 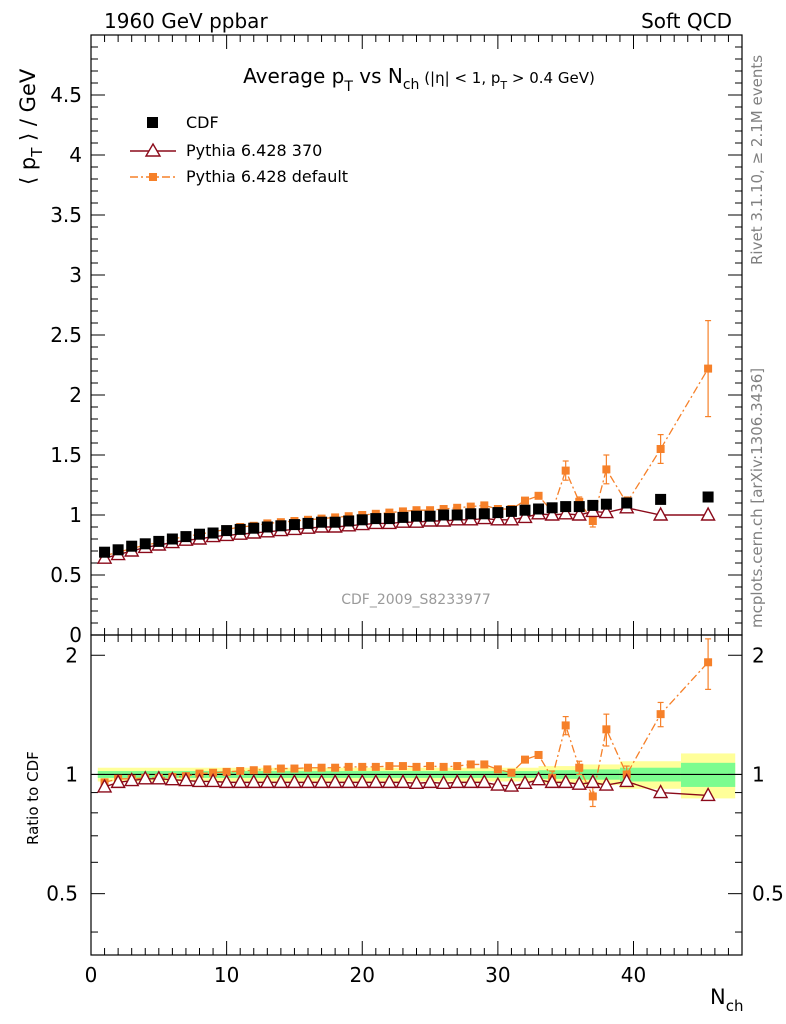 I want to click on analysis-watermark: CDF_2009_S8233977, so click(x=415, y=600).